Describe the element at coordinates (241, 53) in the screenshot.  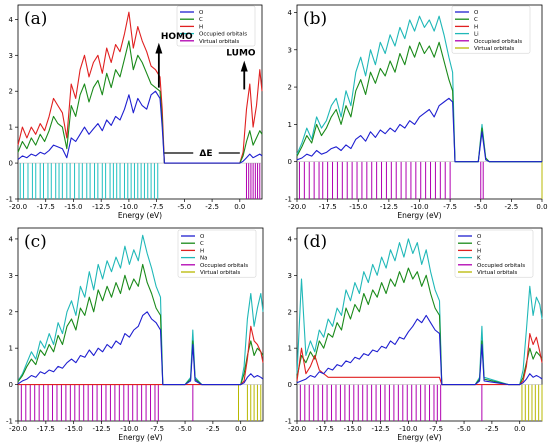
I see `lumo-label: LUMO` at that location.